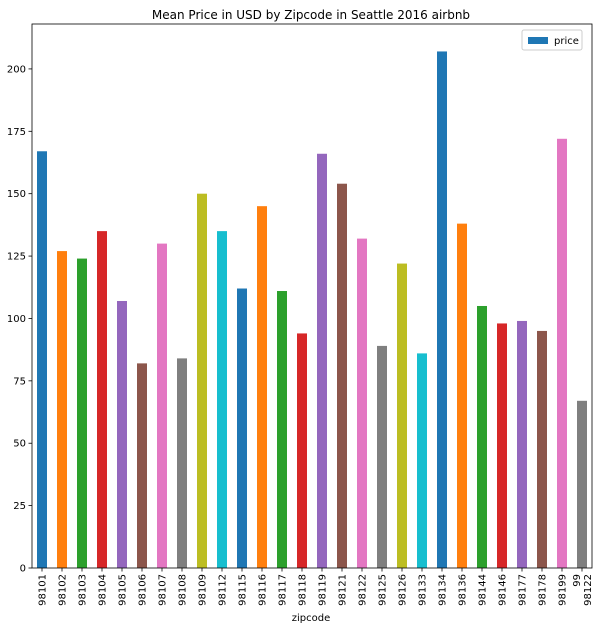 The height and width of the screenshot is (629, 611). I want to click on x-tick-label: 98103, so click(83, 590).